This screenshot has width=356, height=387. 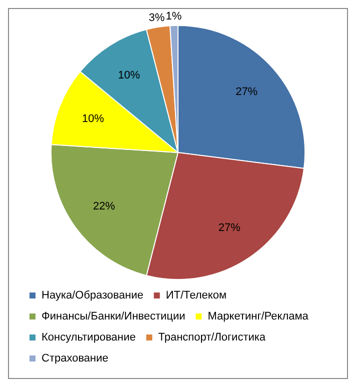 What do you see at coordinates (196, 296) in the screenshot?
I see `legend-label: ИТ/Телеком` at bounding box center [196, 296].